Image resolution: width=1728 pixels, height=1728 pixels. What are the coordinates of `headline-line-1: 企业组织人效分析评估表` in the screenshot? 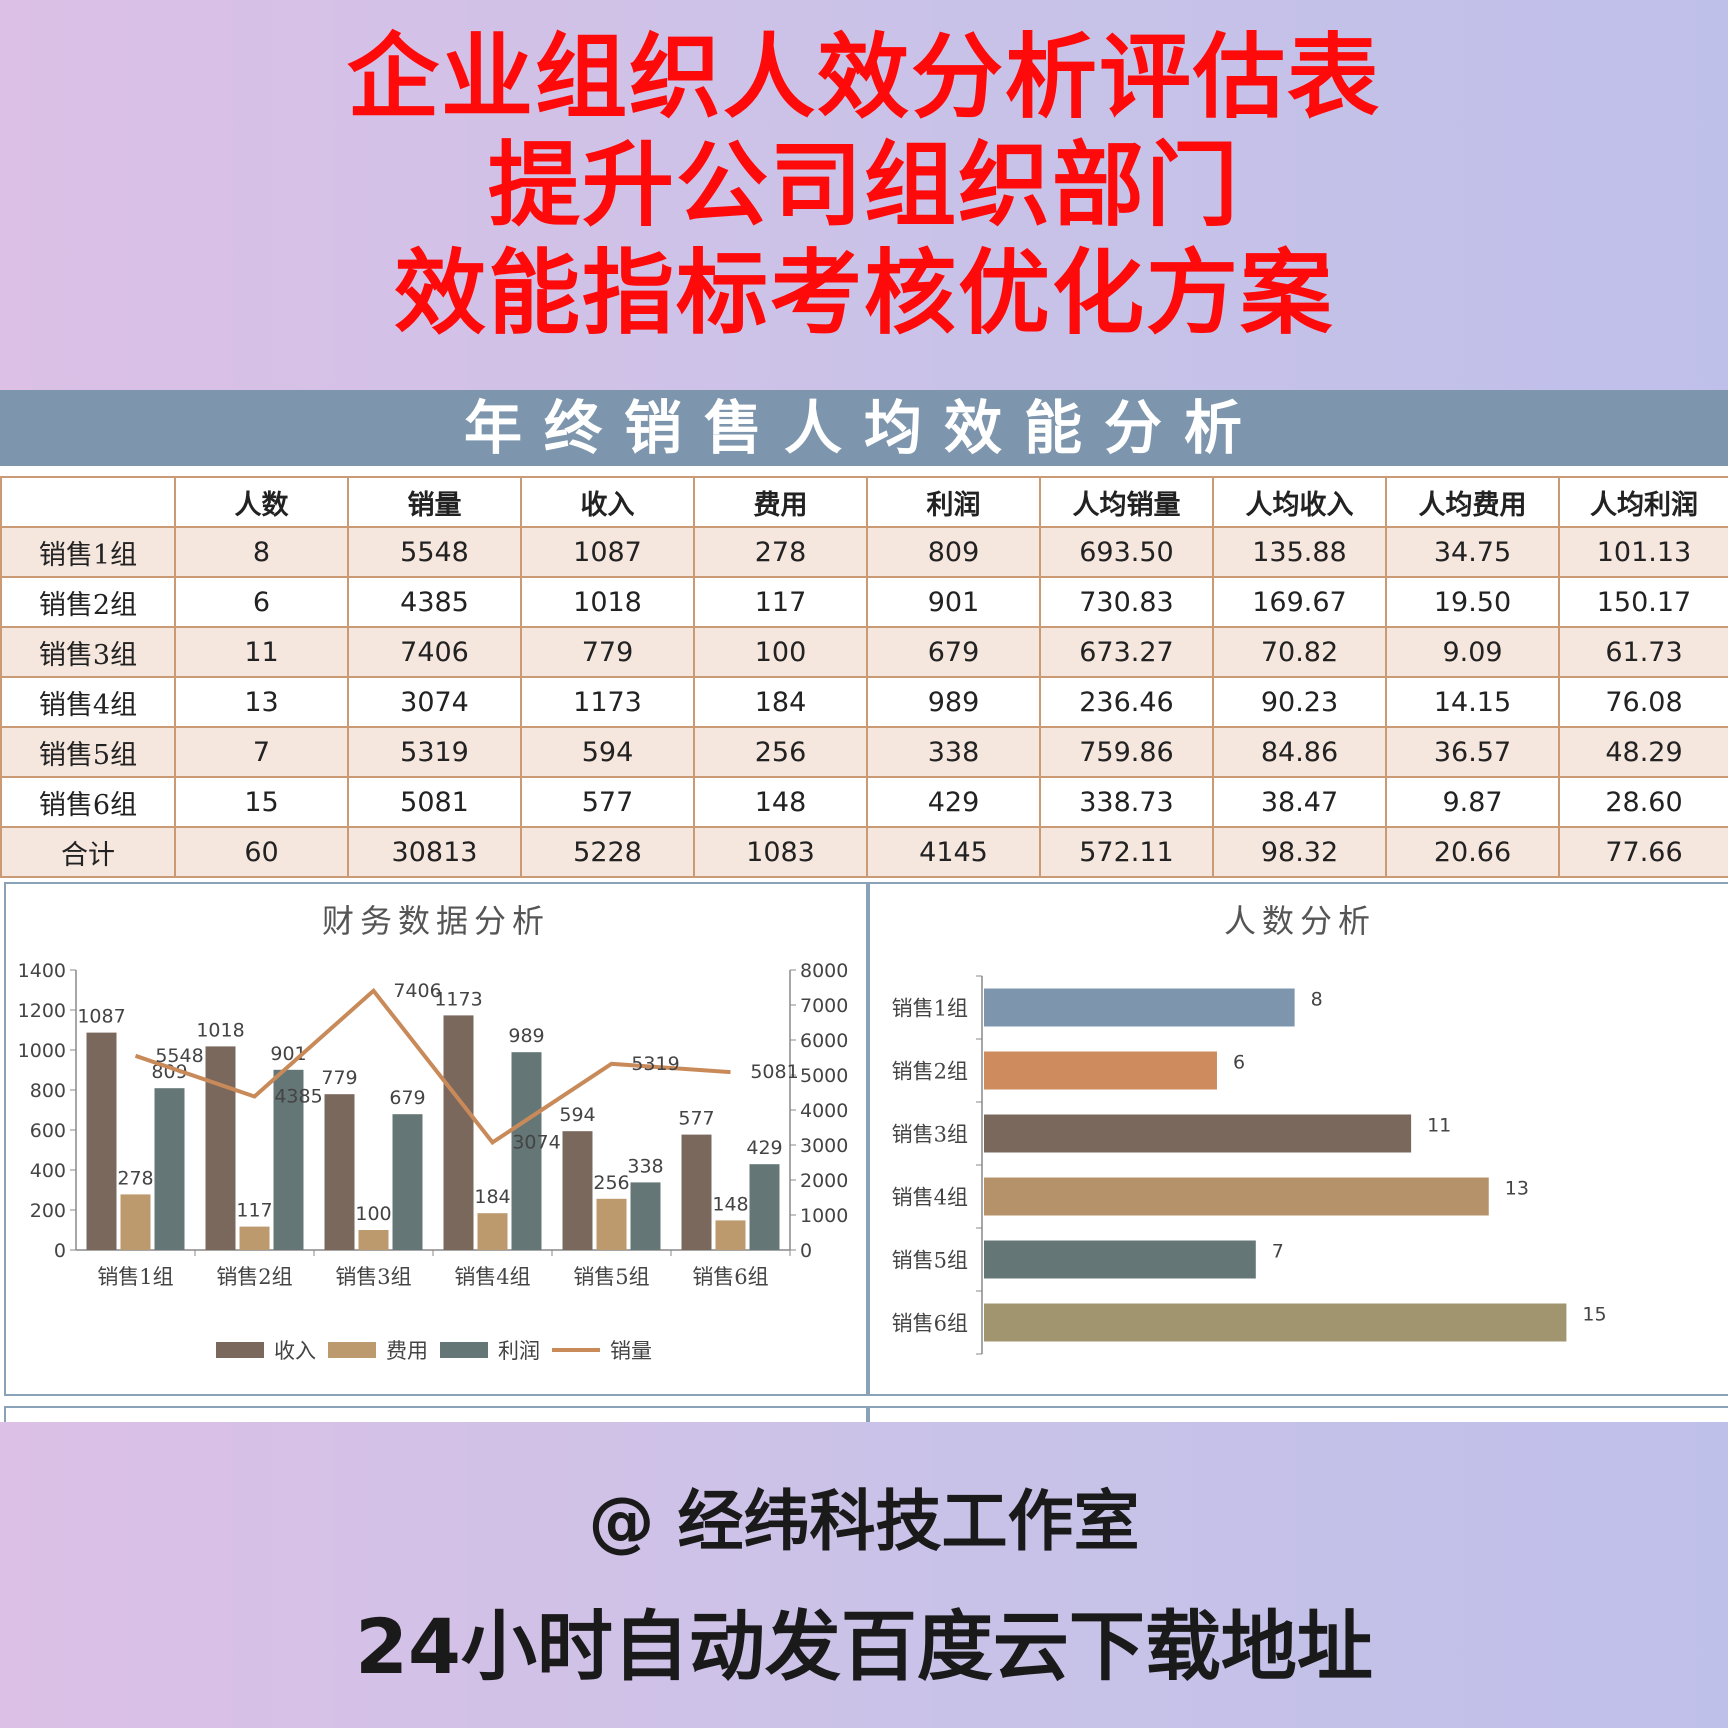 It's located at (863, 77).